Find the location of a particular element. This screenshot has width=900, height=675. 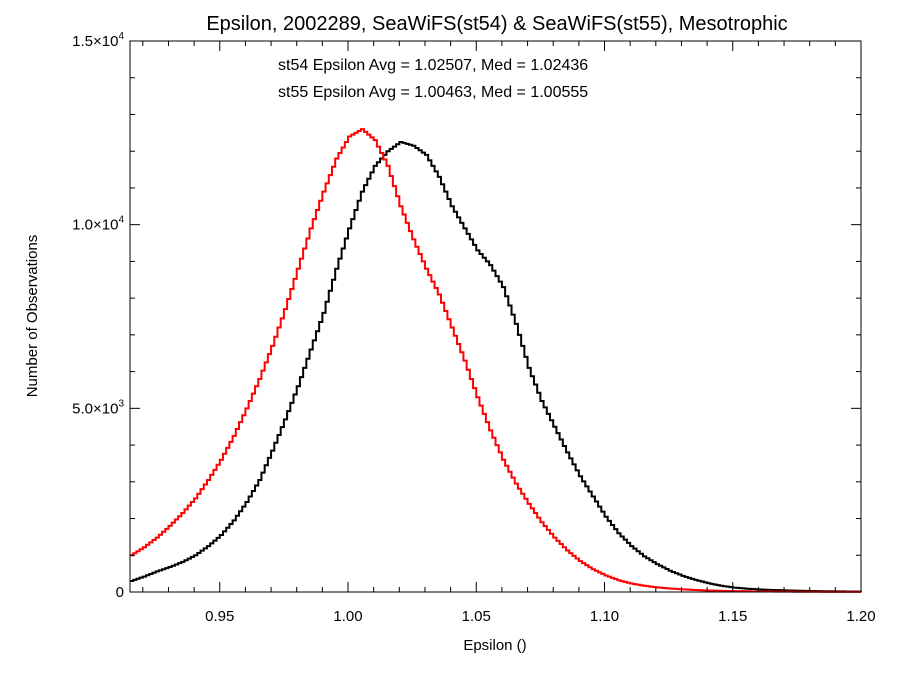

y-tick-label-0: 0 is located at coordinates (120, 592).